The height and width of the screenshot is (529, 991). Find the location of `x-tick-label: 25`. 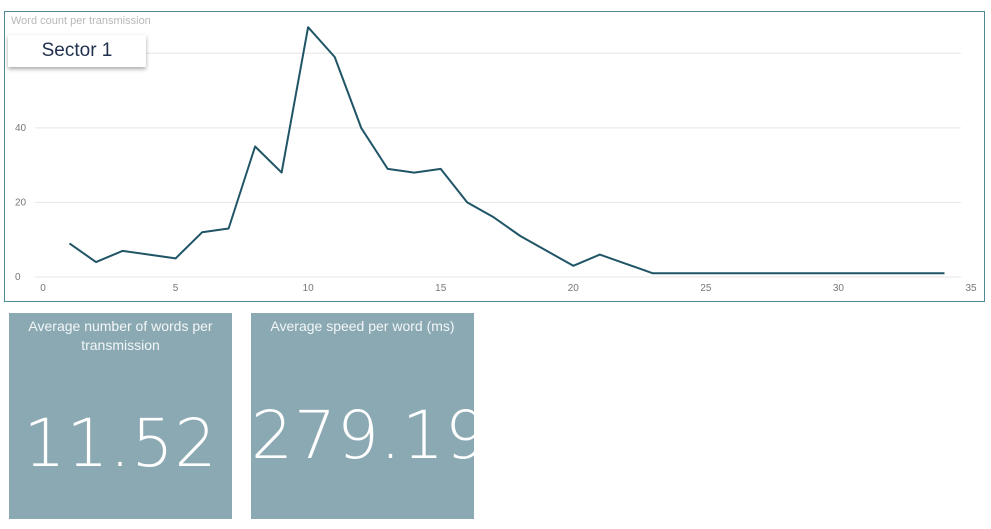

x-tick-label: 25 is located at coordinates (706, 288).